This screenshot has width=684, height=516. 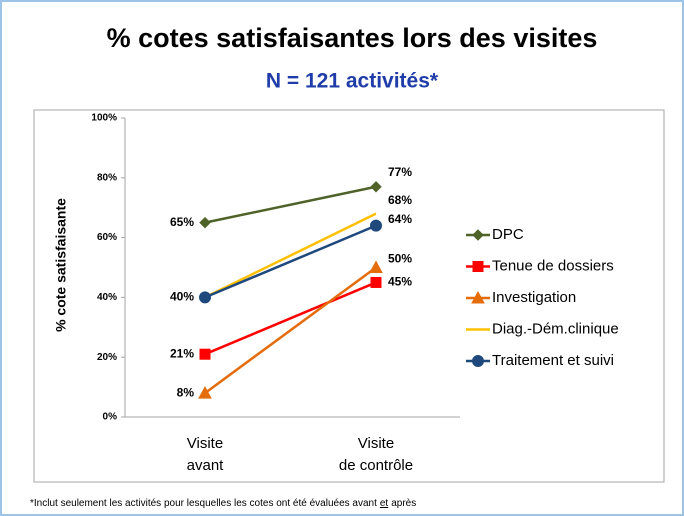 What do you see at coordinates (205, 454) in the screenshot?
I see `x-tick-label: Visite avant` at bounding box center [205, 454].